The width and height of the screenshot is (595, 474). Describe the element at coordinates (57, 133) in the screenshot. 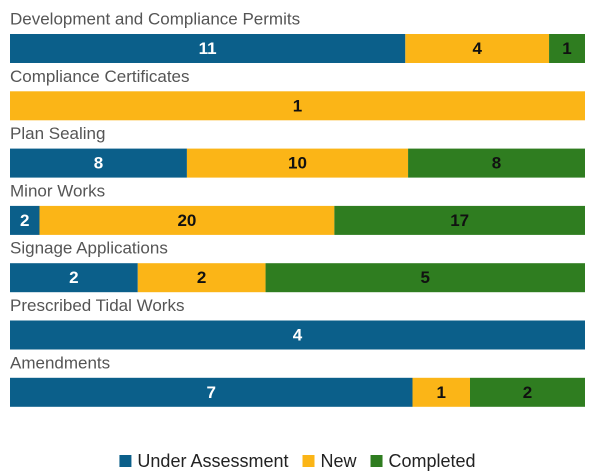

I see `category-label: Plan Sealing` at that location.